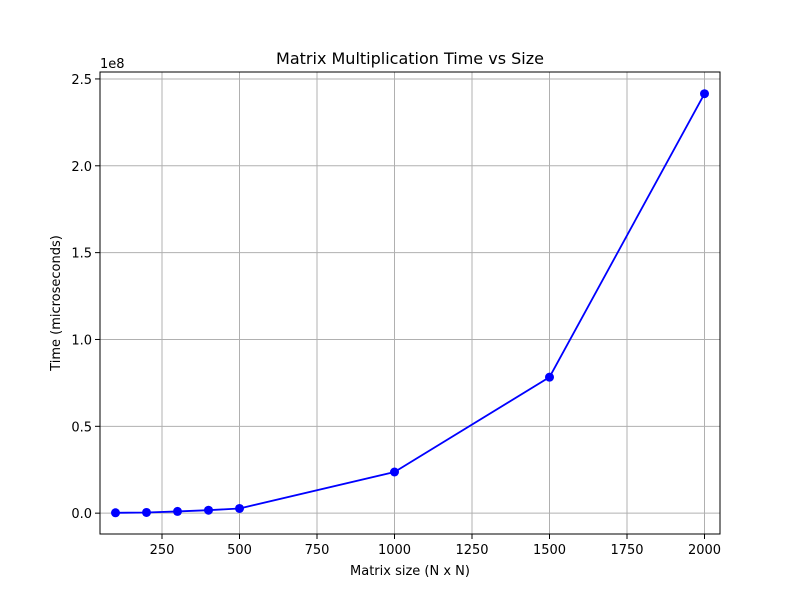 This screenshot has width=800, height=600. What do you see at coordinates (81, 340) in the screenshot?
I see `y-tick-label: 1.0` at bounding box center [81, 340].